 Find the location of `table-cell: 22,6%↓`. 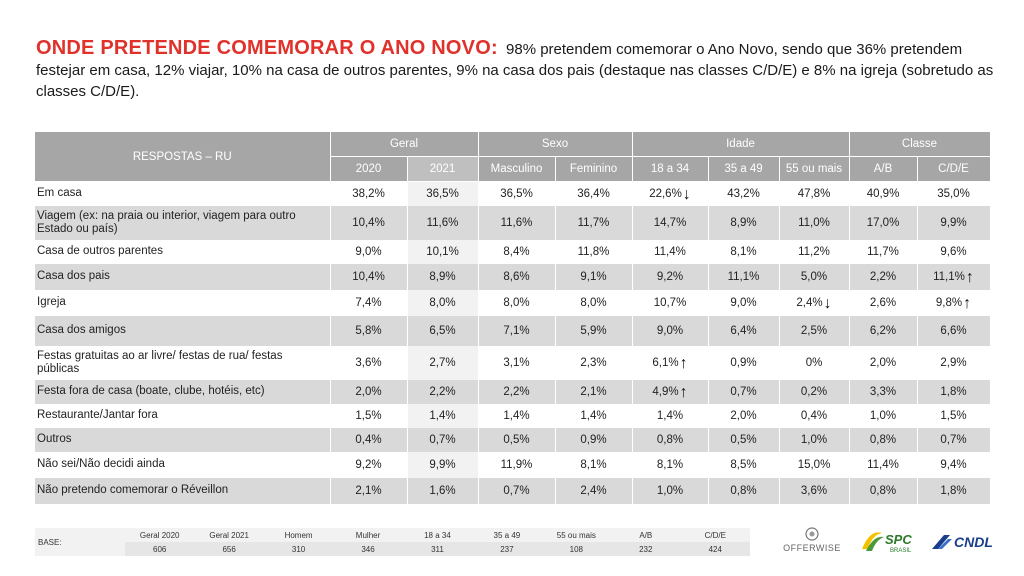

table-cell: 22,6%↓ is located at coordinates (670, 193).